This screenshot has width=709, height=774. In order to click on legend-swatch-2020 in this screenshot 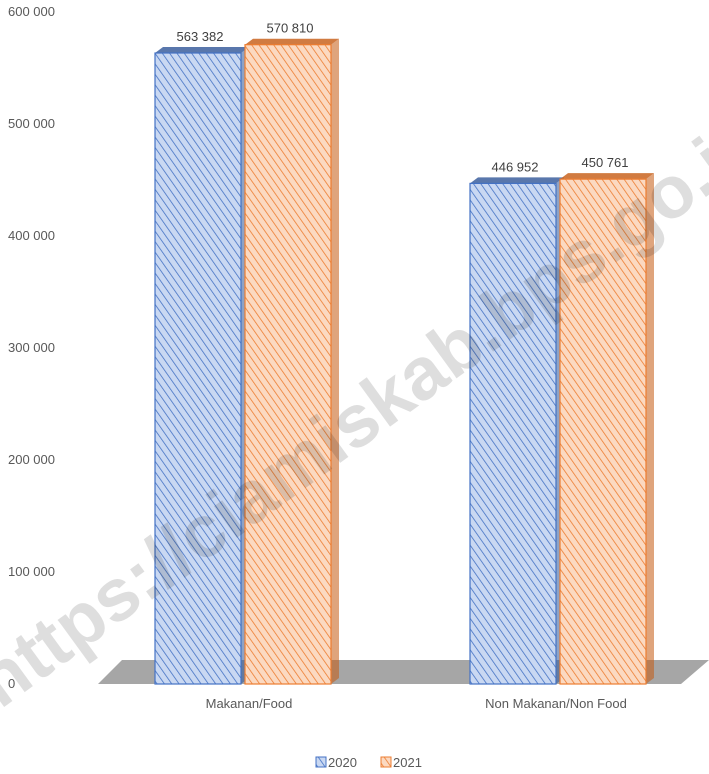, I will do `click(321, 762)`.